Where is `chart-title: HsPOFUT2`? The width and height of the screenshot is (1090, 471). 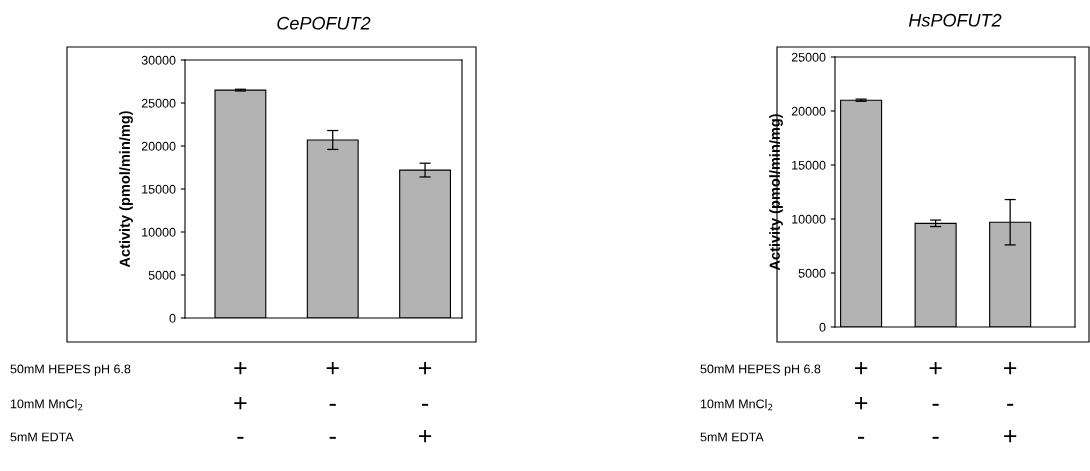
chart-title: HsPOFUT2 is located at coordinates (955, 20).